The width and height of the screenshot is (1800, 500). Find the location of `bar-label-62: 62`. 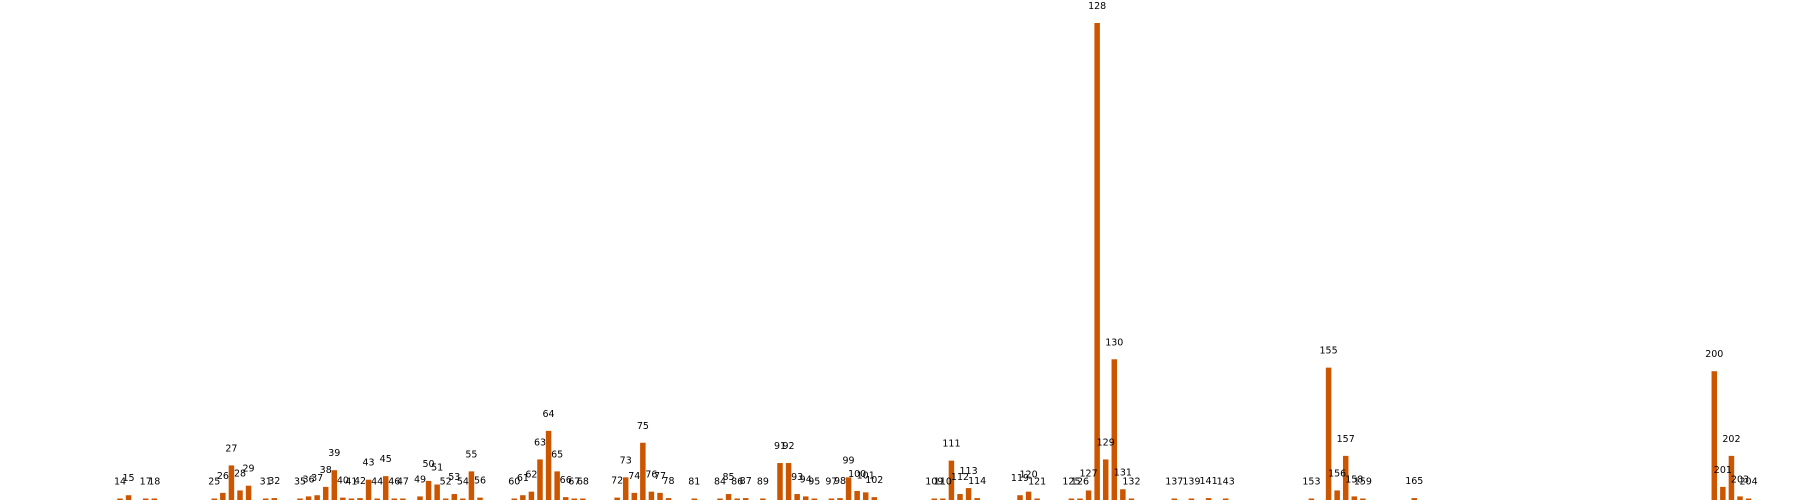

bar-label-62: 62 is located at coordinates (531, 475).